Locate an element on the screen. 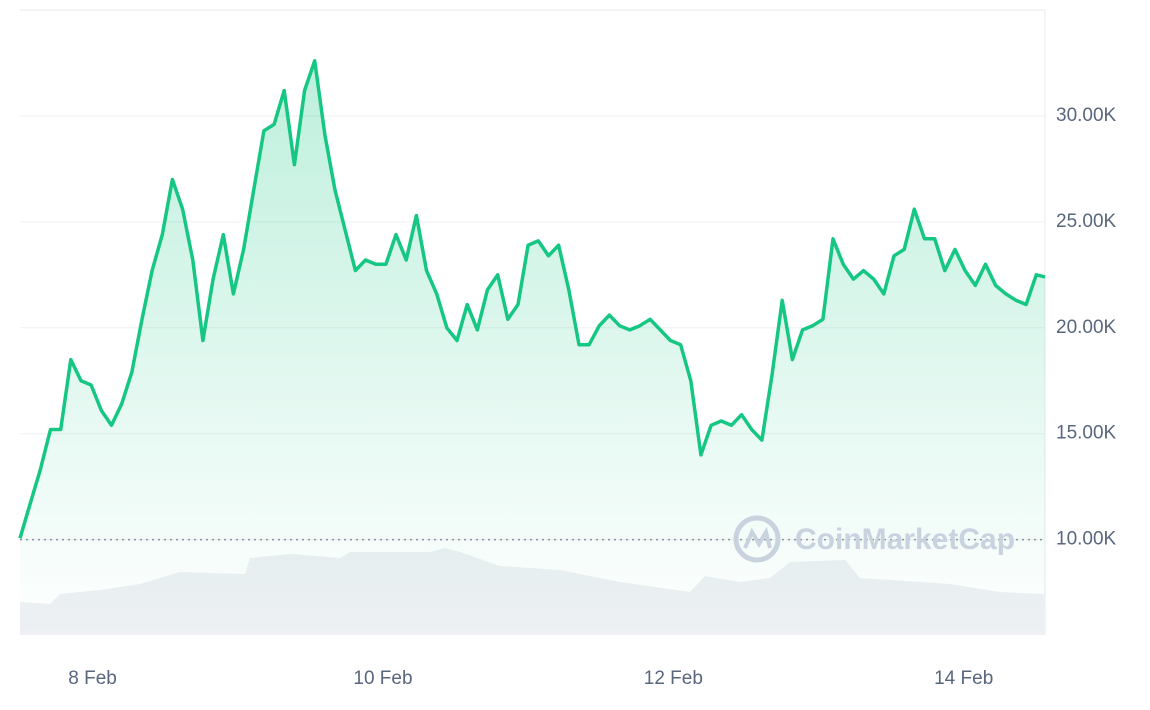 The height and width of the screenshot is (710, 1150). x-tick-label: 12 Feb is located at coordinates (673, 678).